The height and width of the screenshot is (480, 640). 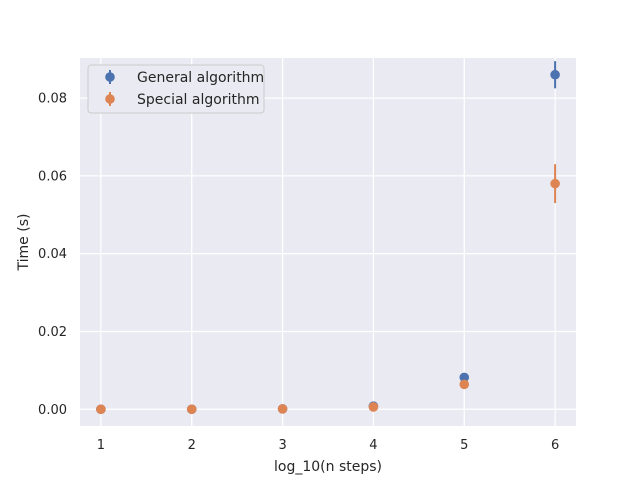 What do you see at coordinates (52, 410) in the screenshot?
I see `y-tick-label: 0.00` at bounding box center [52, 410].